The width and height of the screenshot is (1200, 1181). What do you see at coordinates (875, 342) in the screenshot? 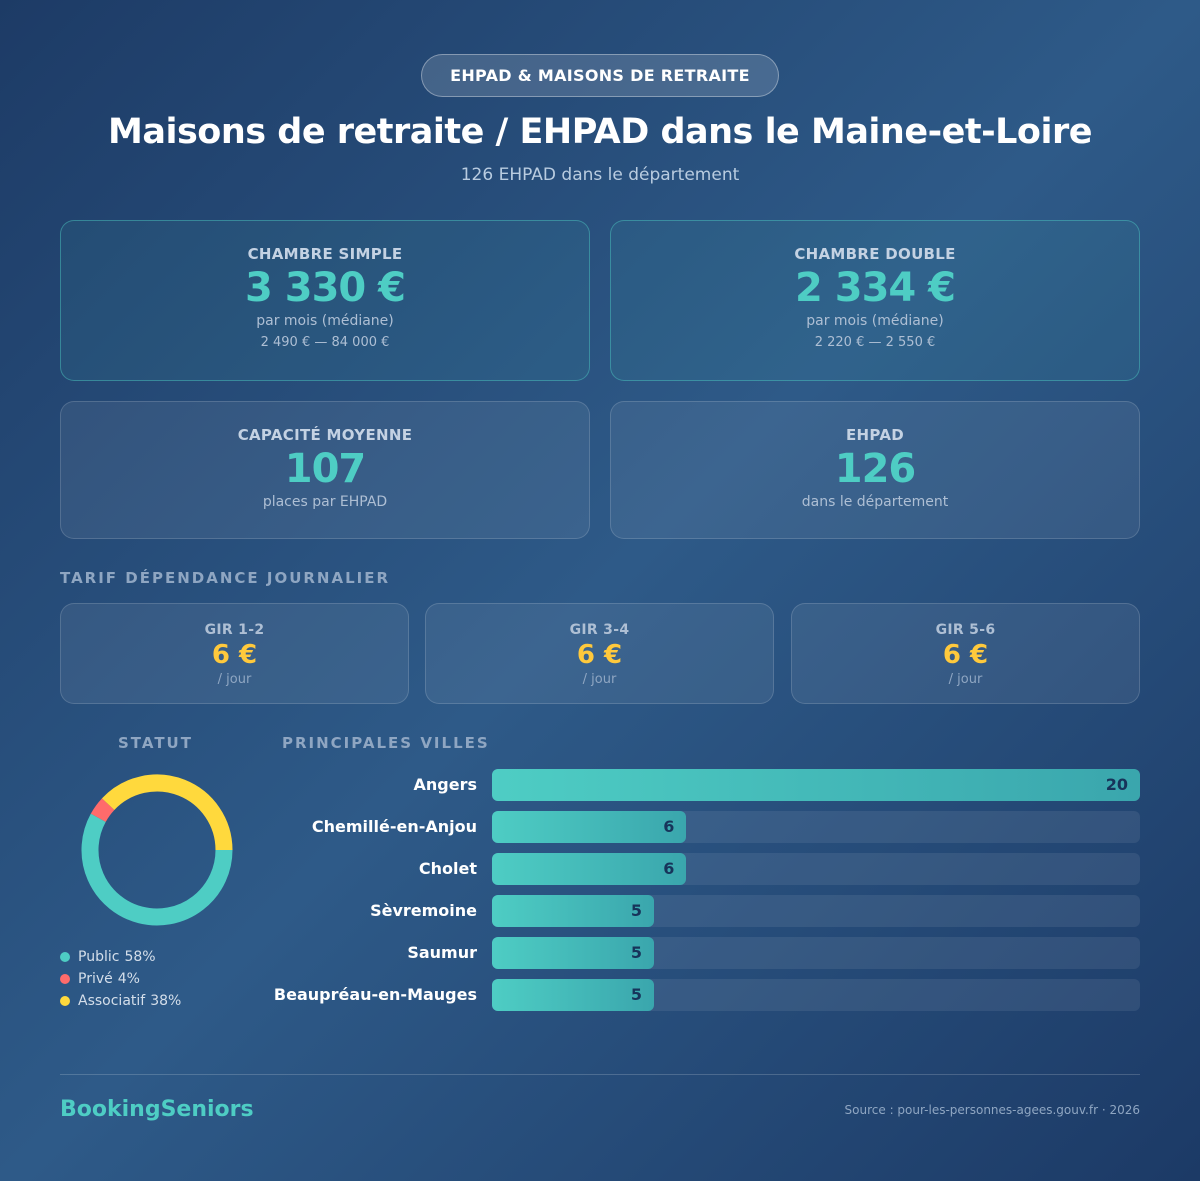
I see `card-range: 2 220 € — 2 550 €` at bounding box center [875, 342].